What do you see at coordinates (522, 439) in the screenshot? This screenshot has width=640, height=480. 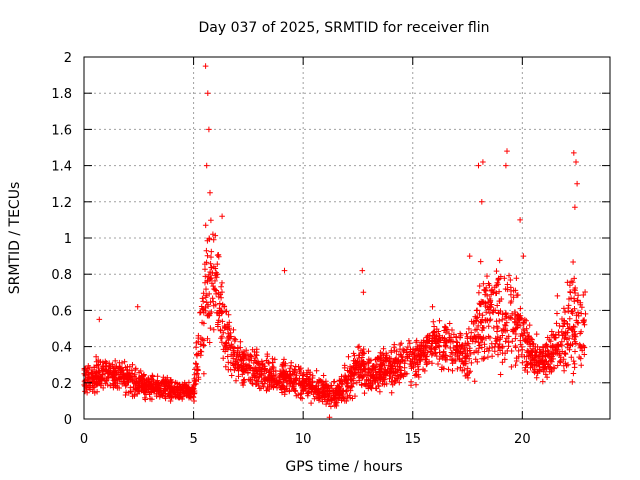 I see `x-tick-label: 20` at bounding box center [522, 439].